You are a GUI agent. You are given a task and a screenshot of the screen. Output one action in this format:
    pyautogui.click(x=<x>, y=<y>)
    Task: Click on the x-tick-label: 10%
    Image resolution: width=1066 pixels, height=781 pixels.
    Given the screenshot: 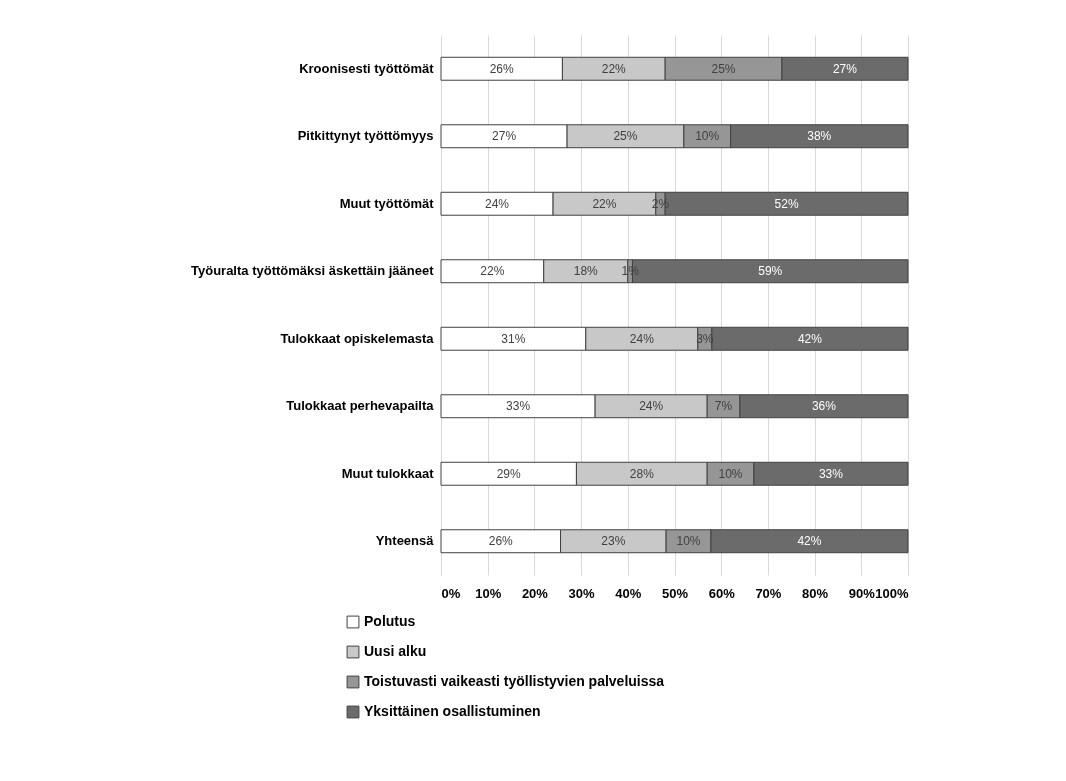 What is the action you would take?
    pyautogui.click(x=488, y=593)
    